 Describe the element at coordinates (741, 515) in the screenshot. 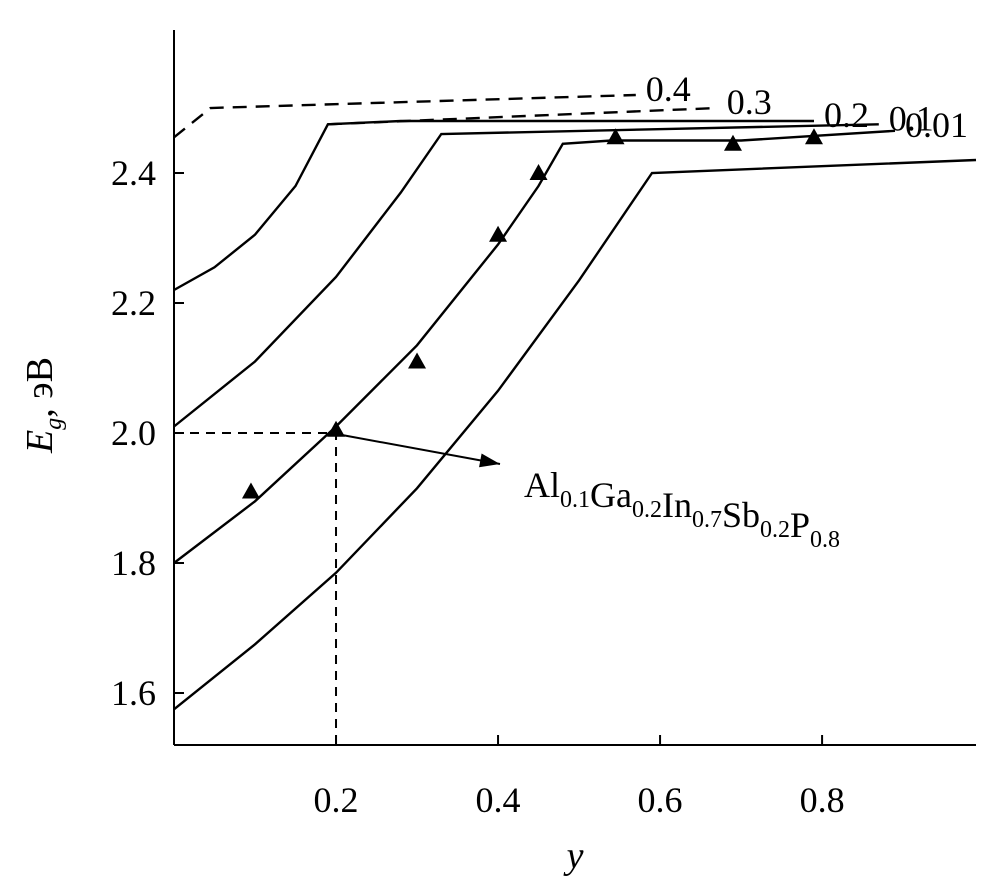

I see `formula-element: Sb` at that location.